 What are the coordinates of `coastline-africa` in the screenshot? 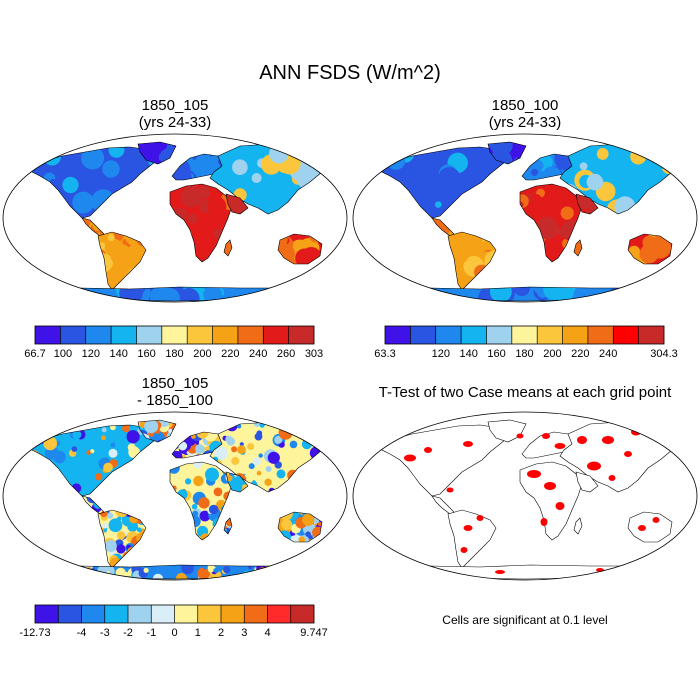 It's located at (551, 501).